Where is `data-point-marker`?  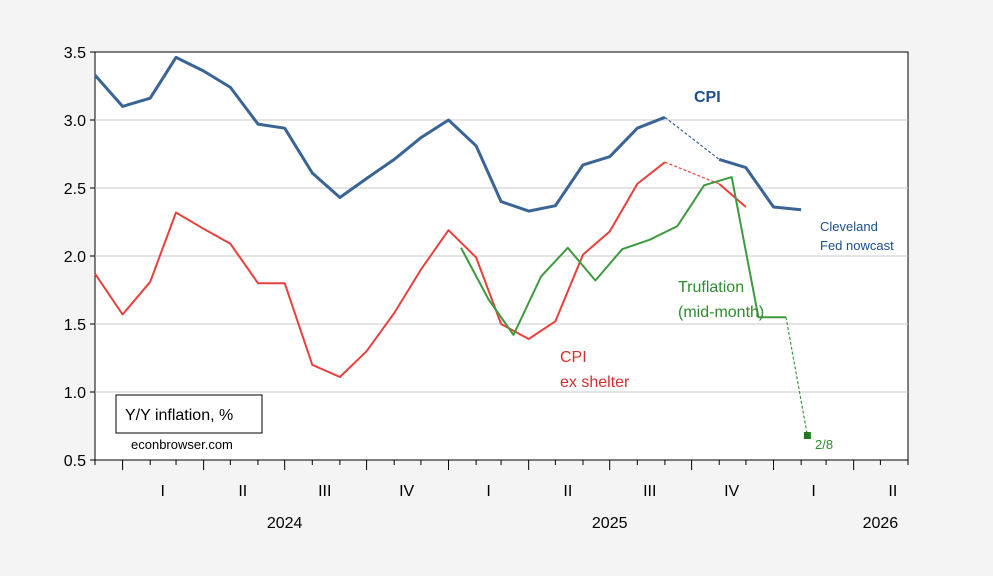
data-point-marker is located at coordinates (807, 436).